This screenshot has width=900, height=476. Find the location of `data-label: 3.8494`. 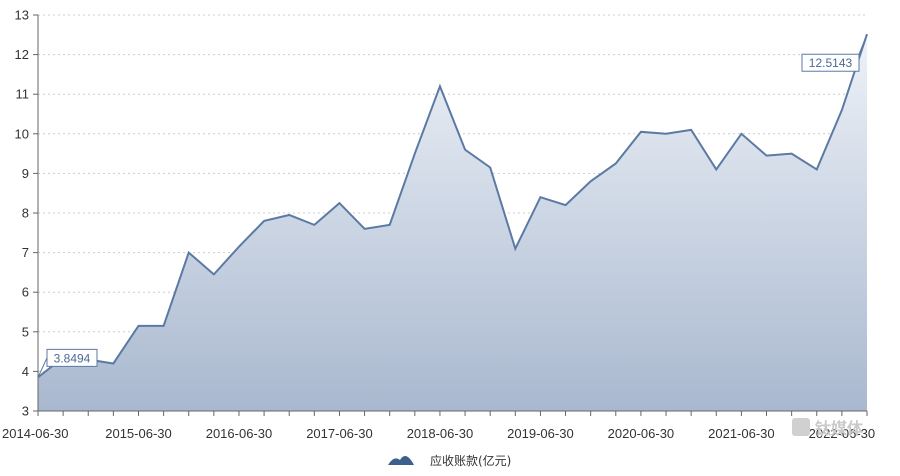

data-label: 3.8494 is located at coordinates (72, 358).